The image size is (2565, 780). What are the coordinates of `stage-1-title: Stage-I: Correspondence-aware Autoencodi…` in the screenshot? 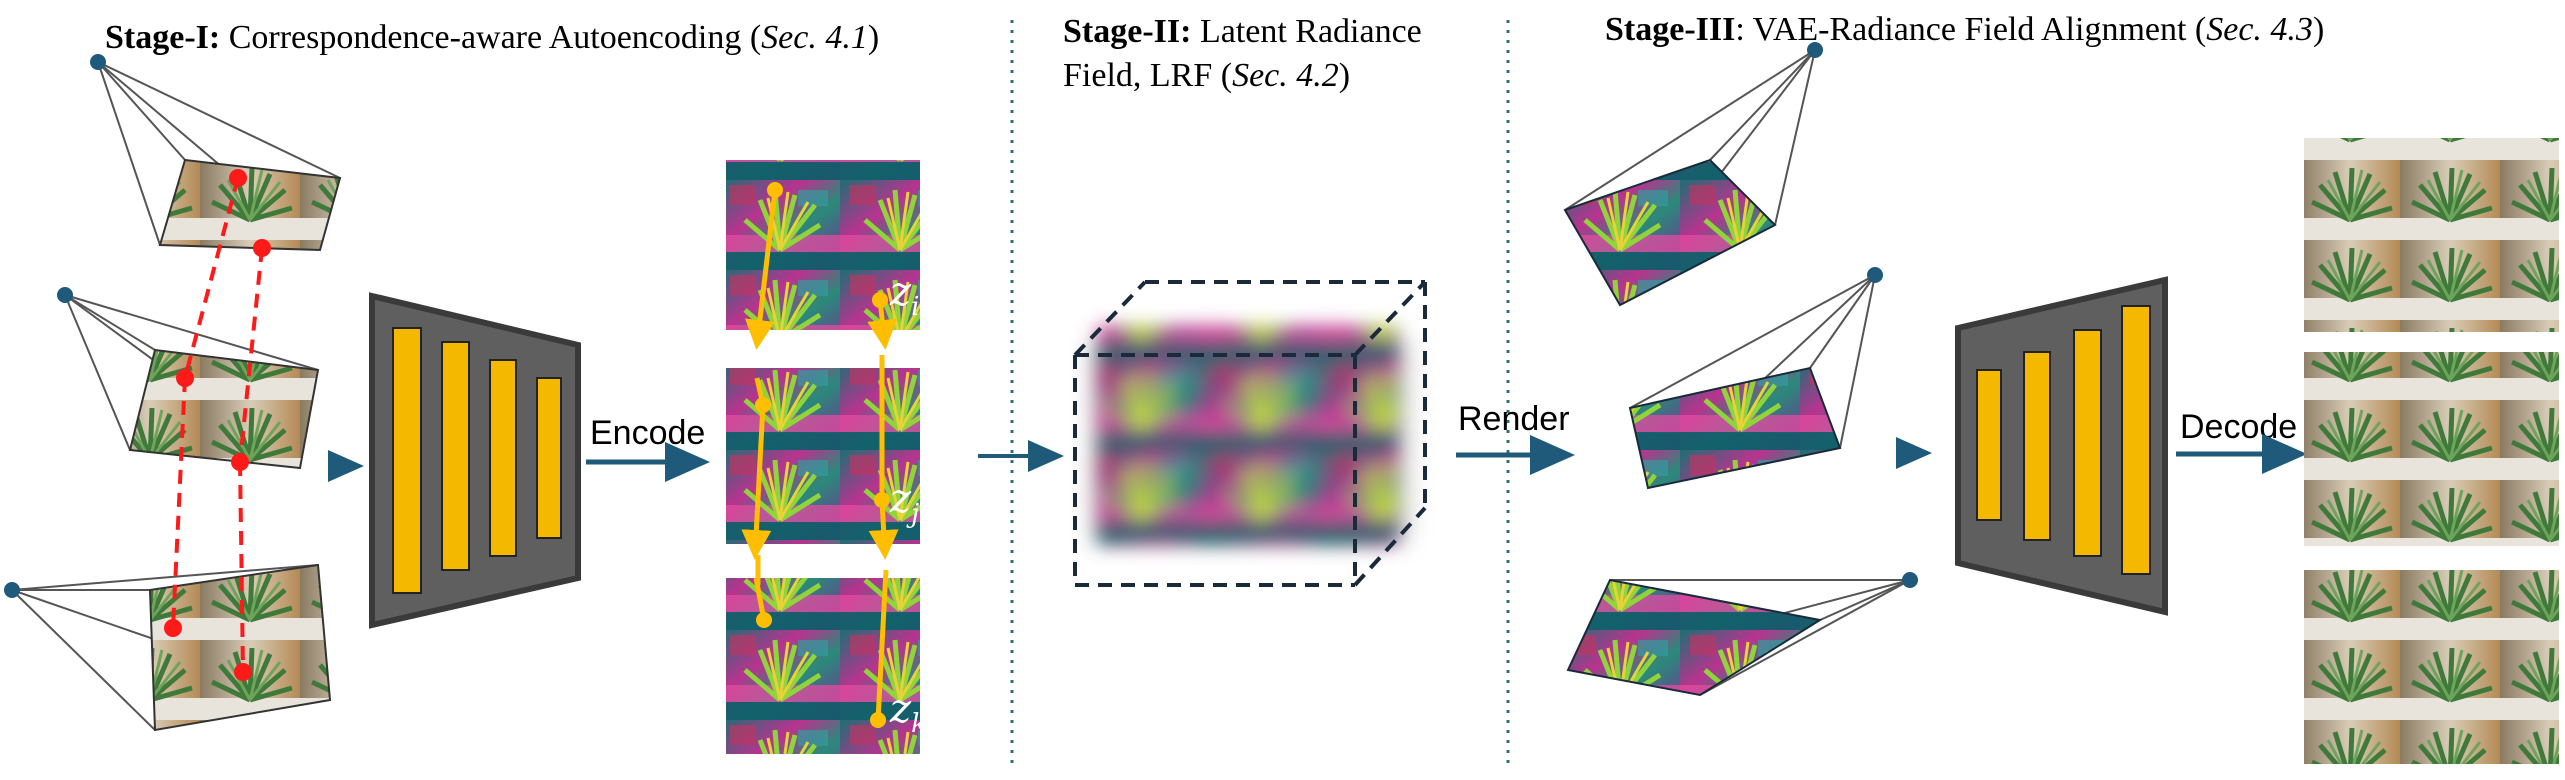 It's located at (492, 37).